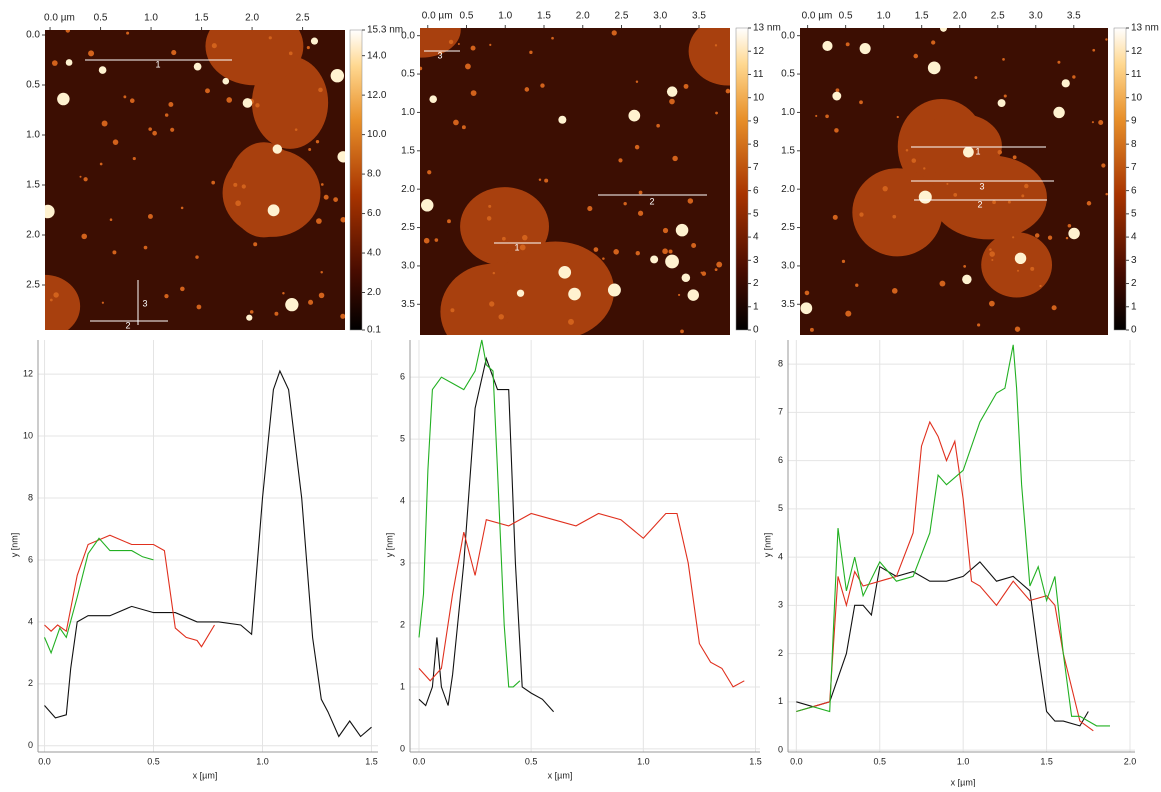  I want to click on colorbar-label: 2.0, so click(374, 292).